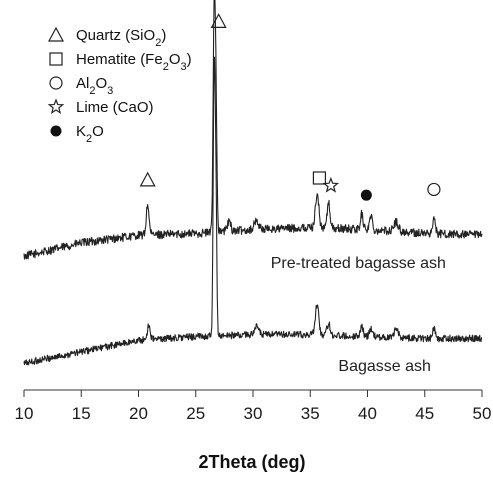  Describe the element at coordinates (367, 413) in the screenshot. I see `x-tick-label: 40` at that location.